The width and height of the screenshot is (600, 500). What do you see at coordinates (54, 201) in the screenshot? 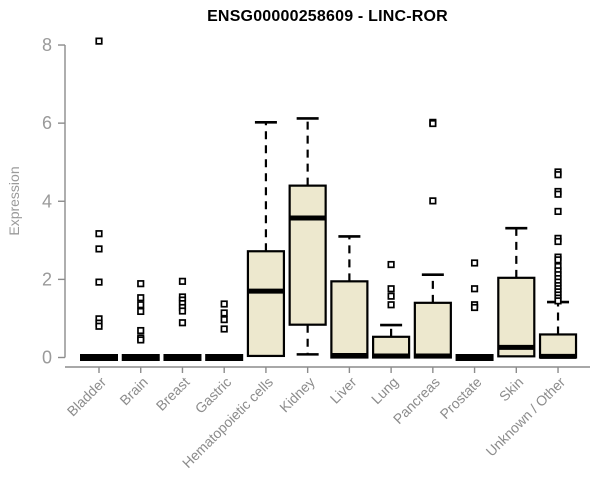
I see `y-axis: 0 2 4 6 8` at bounding box center [54, 201].